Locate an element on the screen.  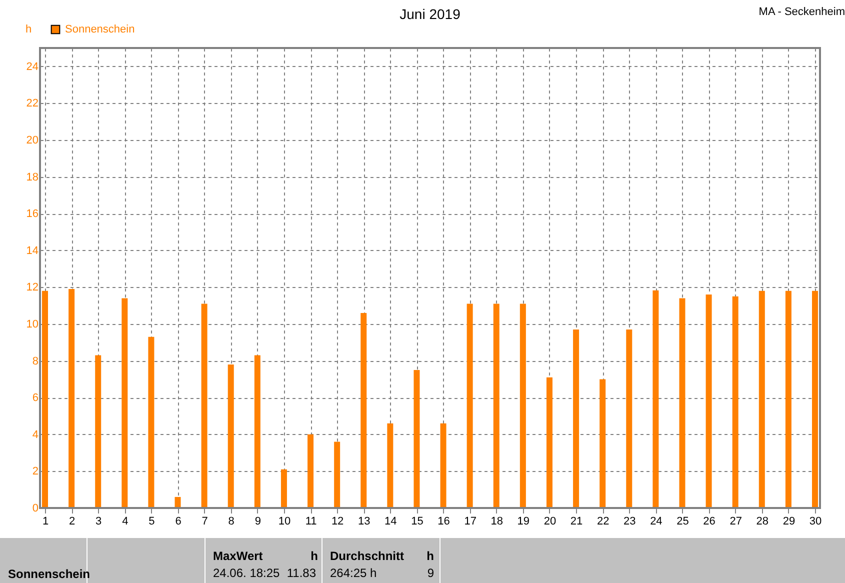
x-tick-label: 28 is located at coordinates (762, 522).